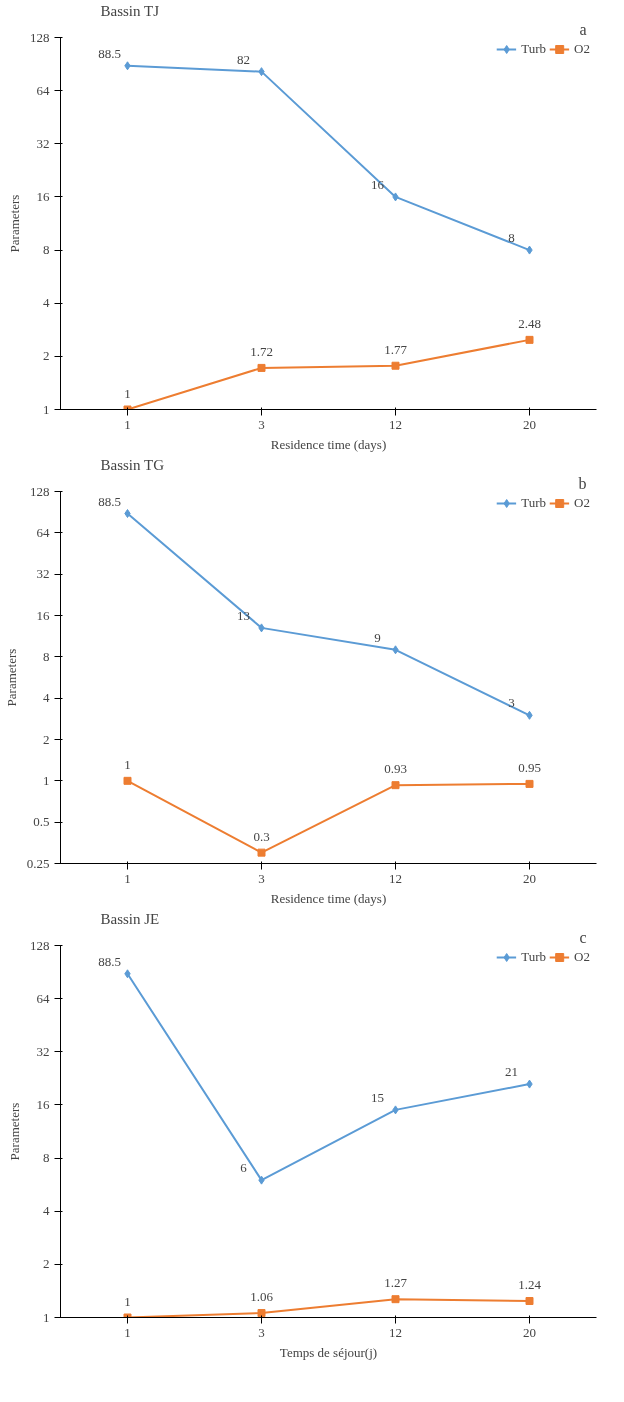 The height and width of the screenshot is (1402, 624). Describe the element at coordinates (261, 836) in the screenshot. I see `data-label: 0.3` at that location.